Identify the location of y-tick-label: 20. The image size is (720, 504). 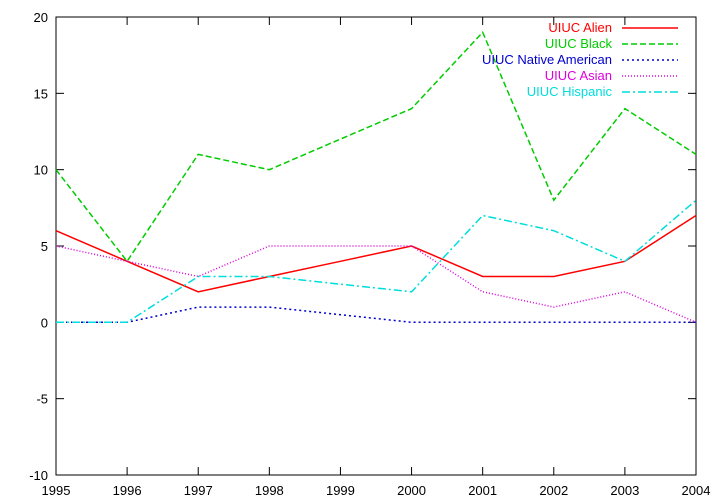
(41, 17).